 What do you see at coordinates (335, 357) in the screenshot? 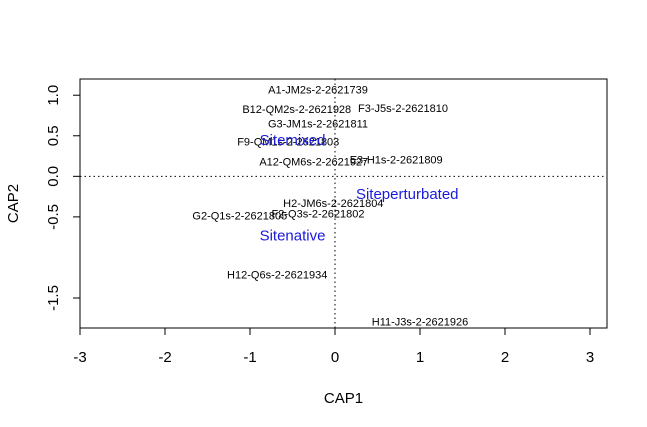
I see `x-tick-label: 0` at bounding box center [335, 357].